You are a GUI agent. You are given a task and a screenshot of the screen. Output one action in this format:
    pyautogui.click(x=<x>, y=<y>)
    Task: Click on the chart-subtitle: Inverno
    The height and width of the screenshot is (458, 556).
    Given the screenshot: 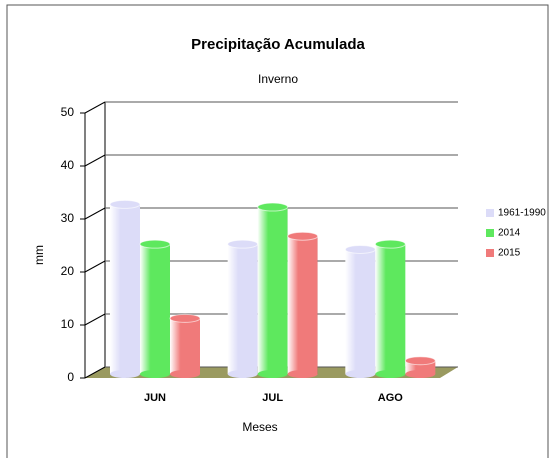 What is the action you would take?
    pyautogui.click(x=278, y=79)
    